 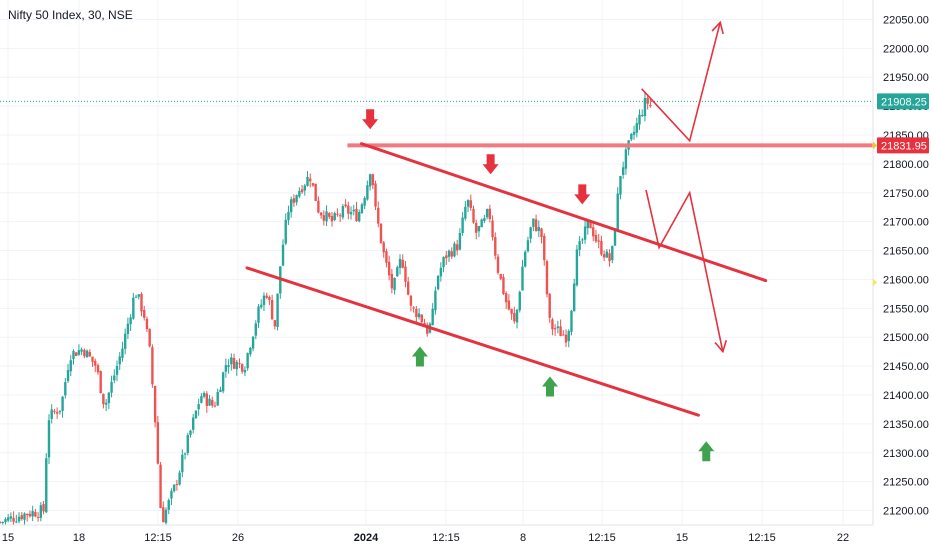 I want to click on alert-marker-icon, so click(x=875, y=282).